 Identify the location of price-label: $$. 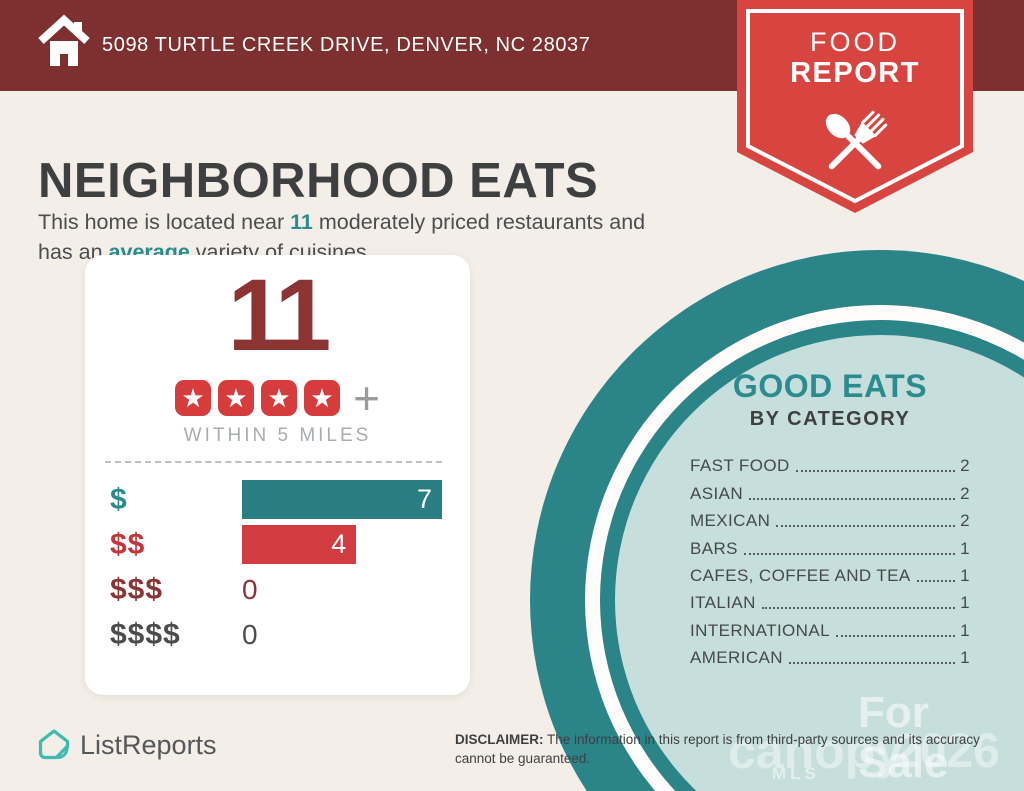
(128, 544).